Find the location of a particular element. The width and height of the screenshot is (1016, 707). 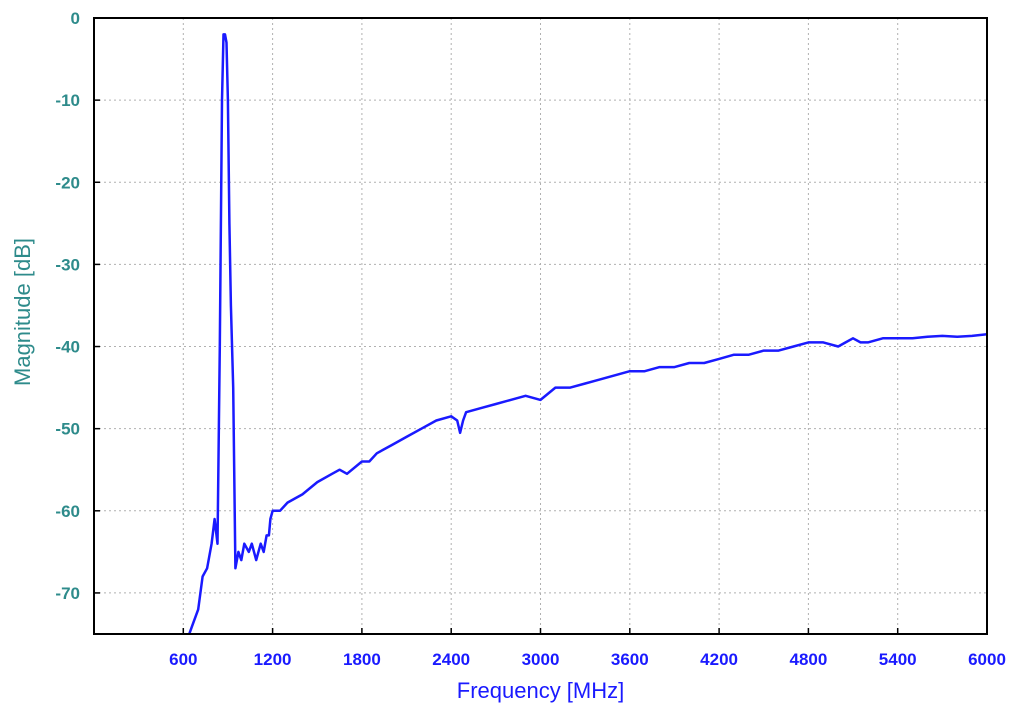

x-tick-label: 5400 is located at coordinates (898, 659).